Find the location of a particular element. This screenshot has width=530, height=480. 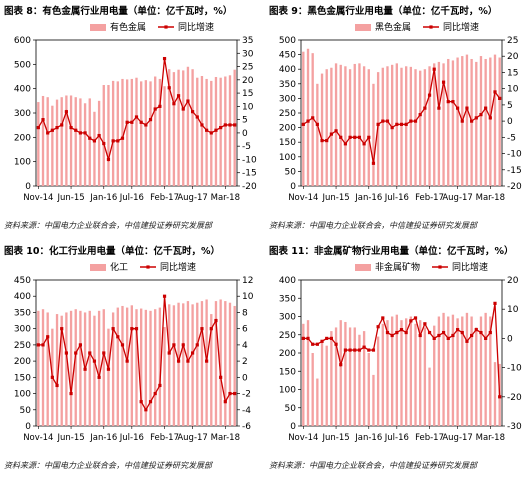

y-tick-label: 300 is located at coordinates (22, 330).